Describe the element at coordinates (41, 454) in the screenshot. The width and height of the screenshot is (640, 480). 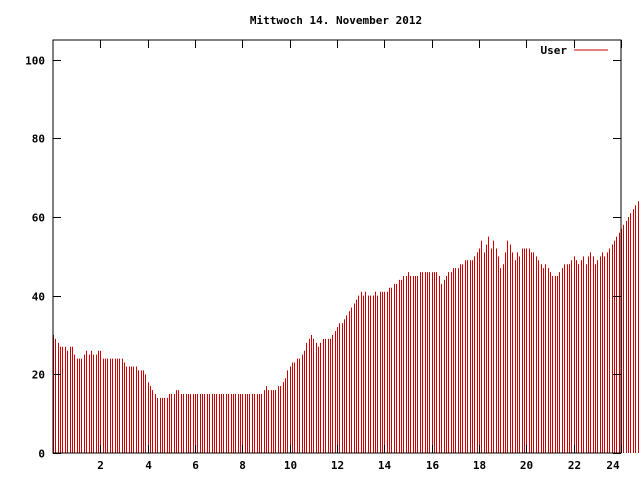
I see `y-tick-label: 0` at that location.